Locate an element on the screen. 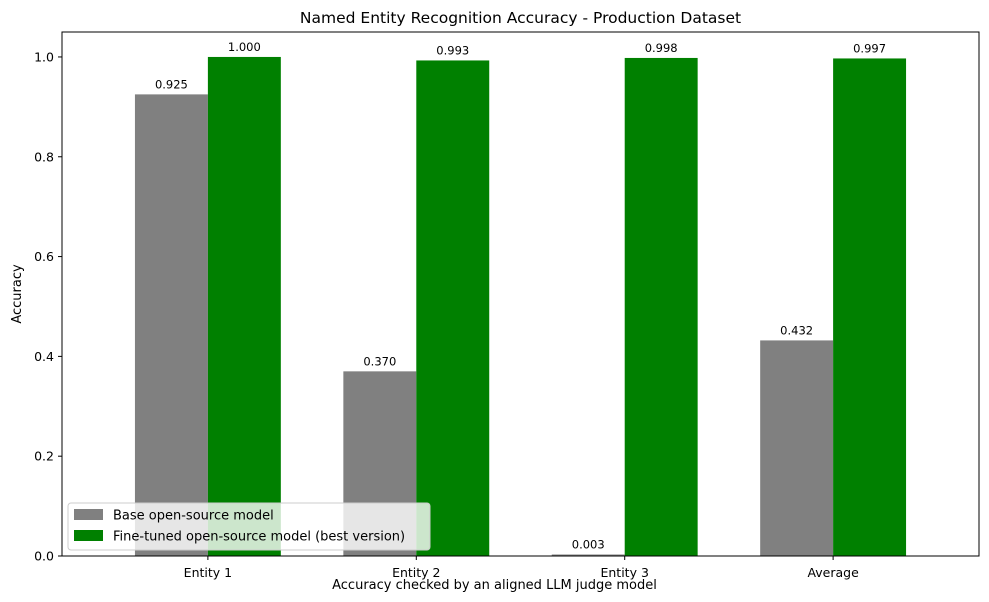 The image size is (989, 602). data-label-series-1-1: 0.993 is located at coordinates (452, 50).